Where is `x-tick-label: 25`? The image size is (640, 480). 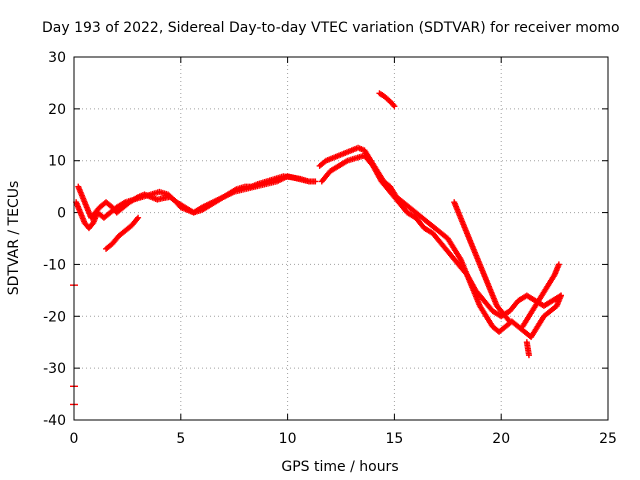
x-tick-label: 25 is located at coordinates (608, 439).